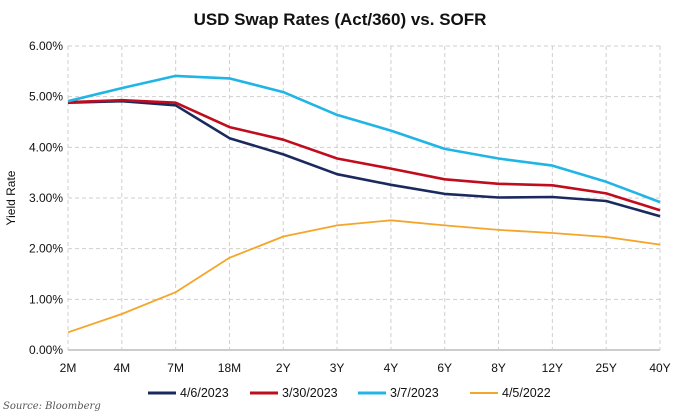  What do you see at coordinates (46, 97) in the screenshot?
I see `y-tick-label: 5.00%` at bounding box center [46, 97].